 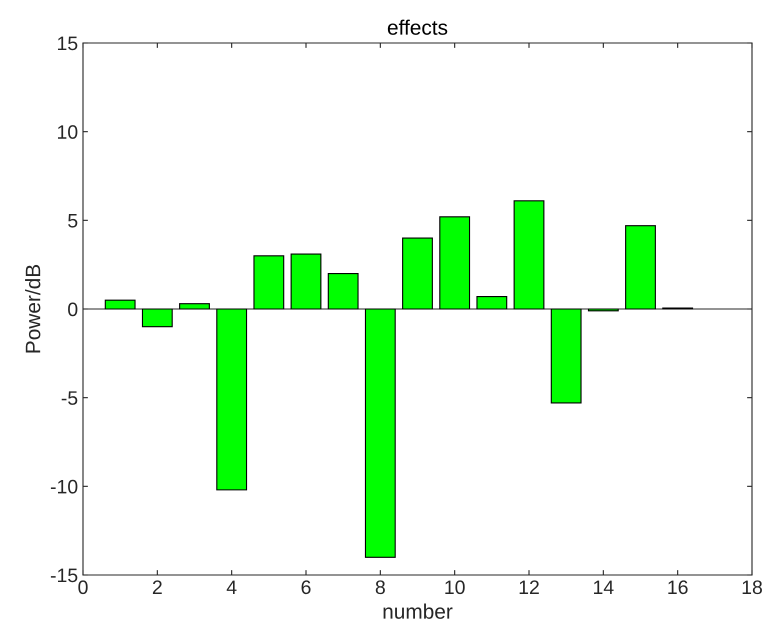 I want to click on y-axis-title: Power/dB, so click(x=32, y=308).